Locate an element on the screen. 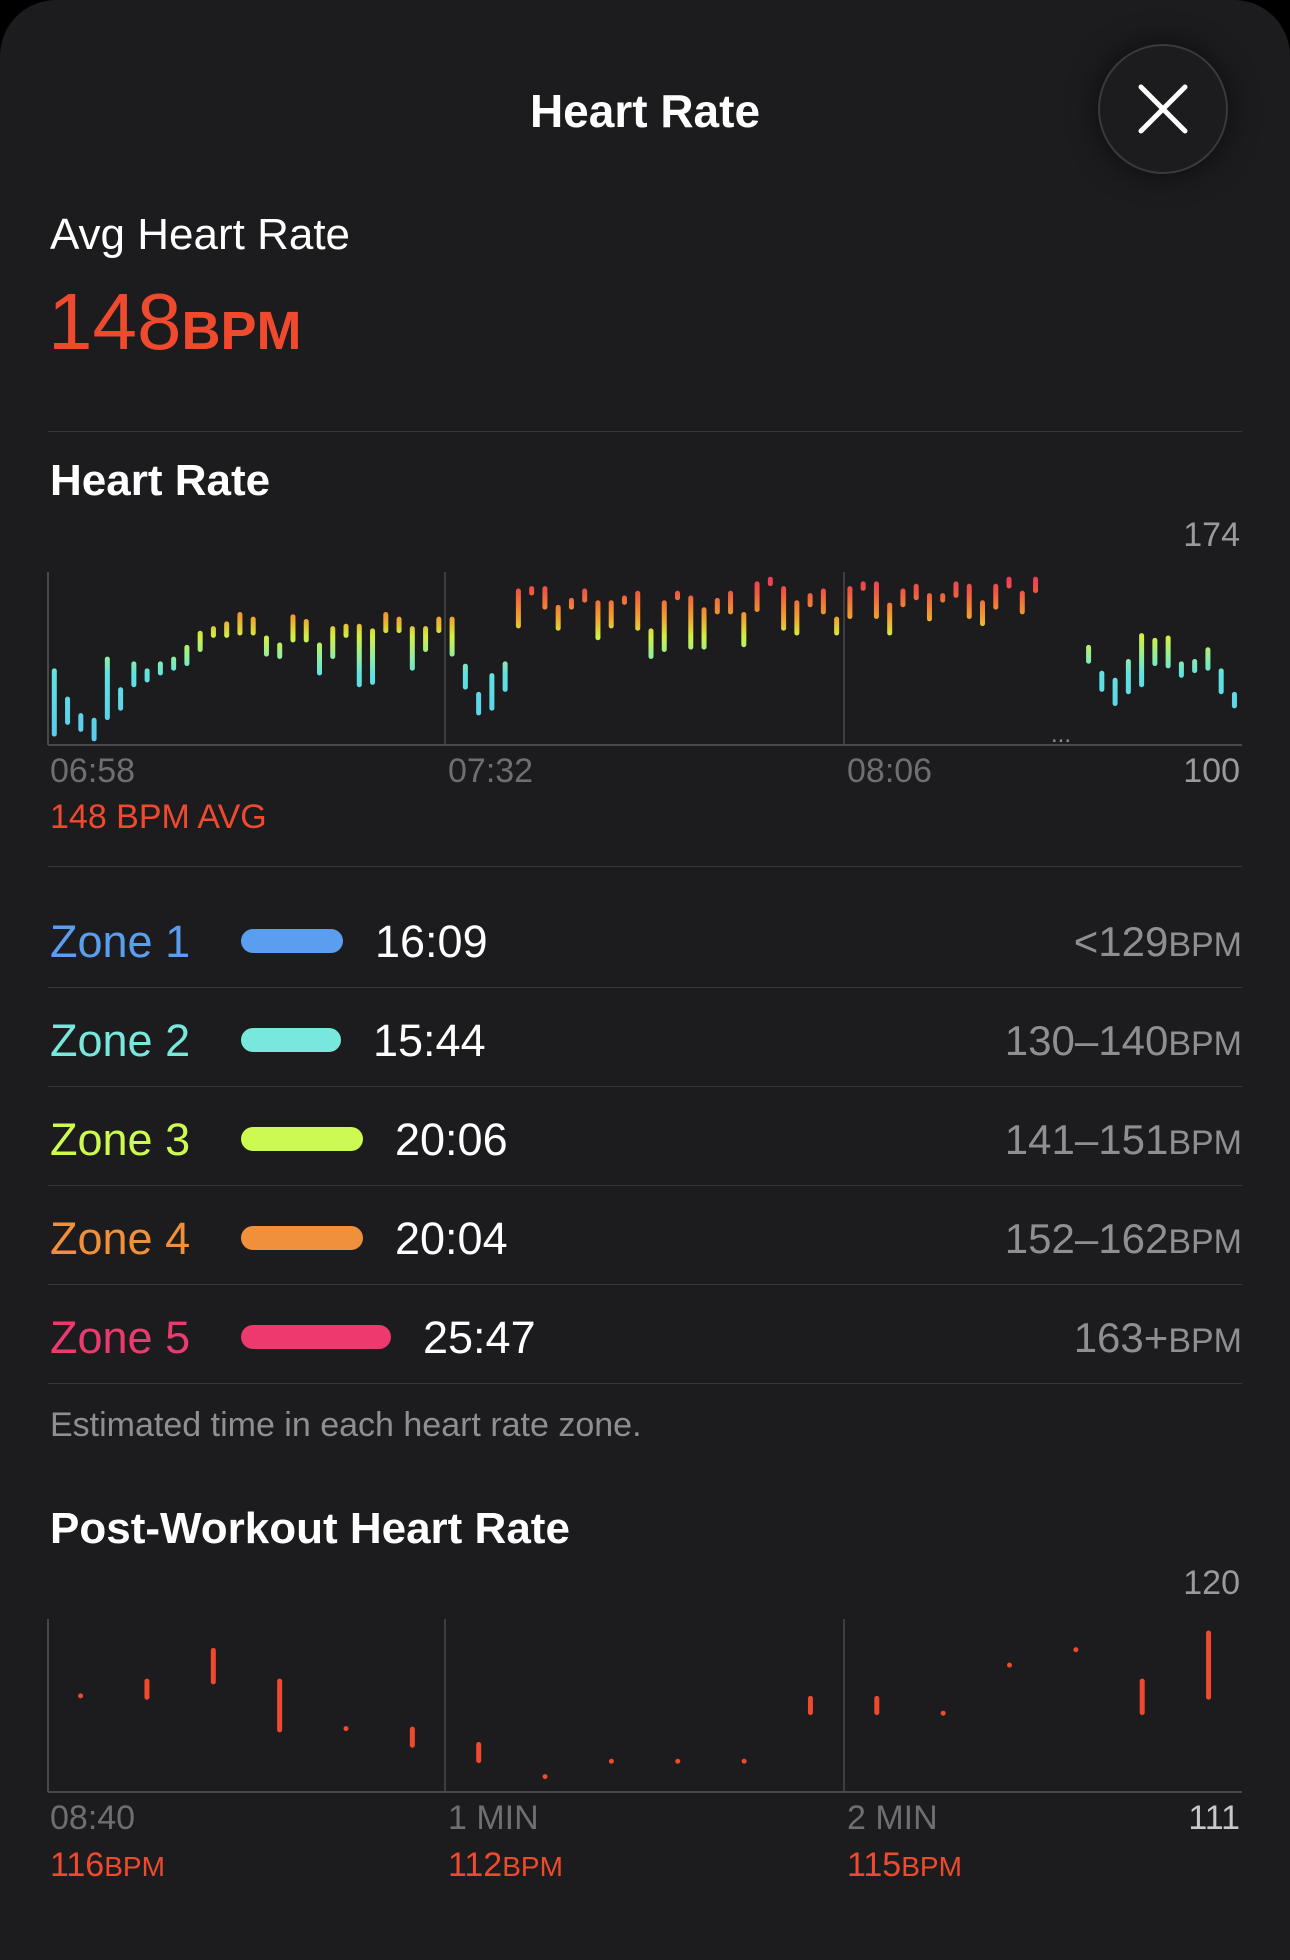 This screenshot has width=1290, height=1960. zone-row: Zone 3 20:06 141–151BPM is located at coordinates (645, 1139).